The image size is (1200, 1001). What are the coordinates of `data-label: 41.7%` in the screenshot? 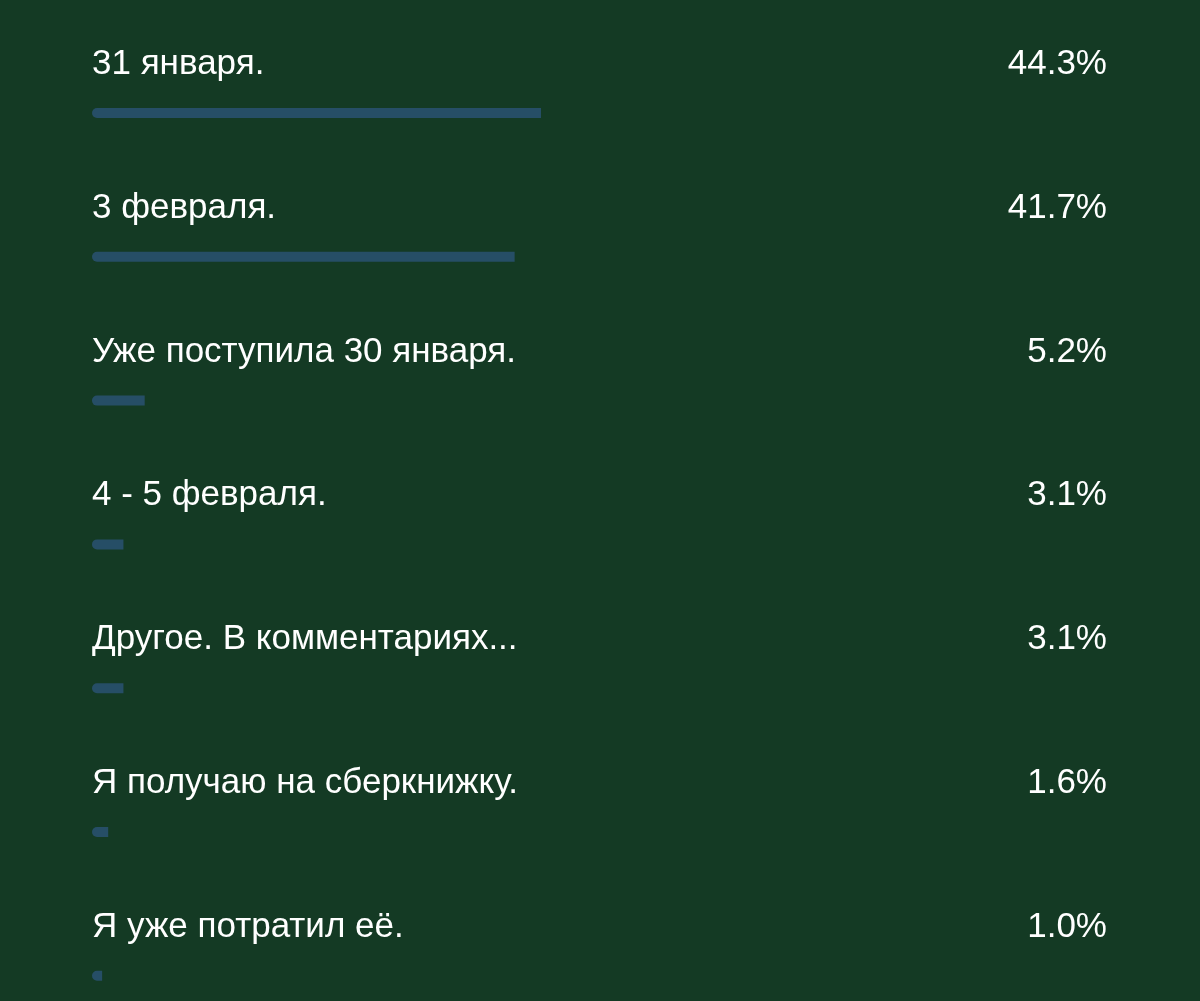 It's located at (1057, 205).